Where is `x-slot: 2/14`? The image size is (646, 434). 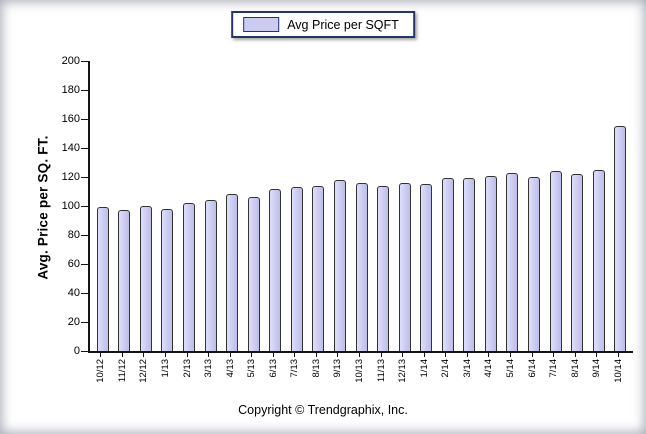 x-slot: 2/14 is located at coordinates (446, 368).